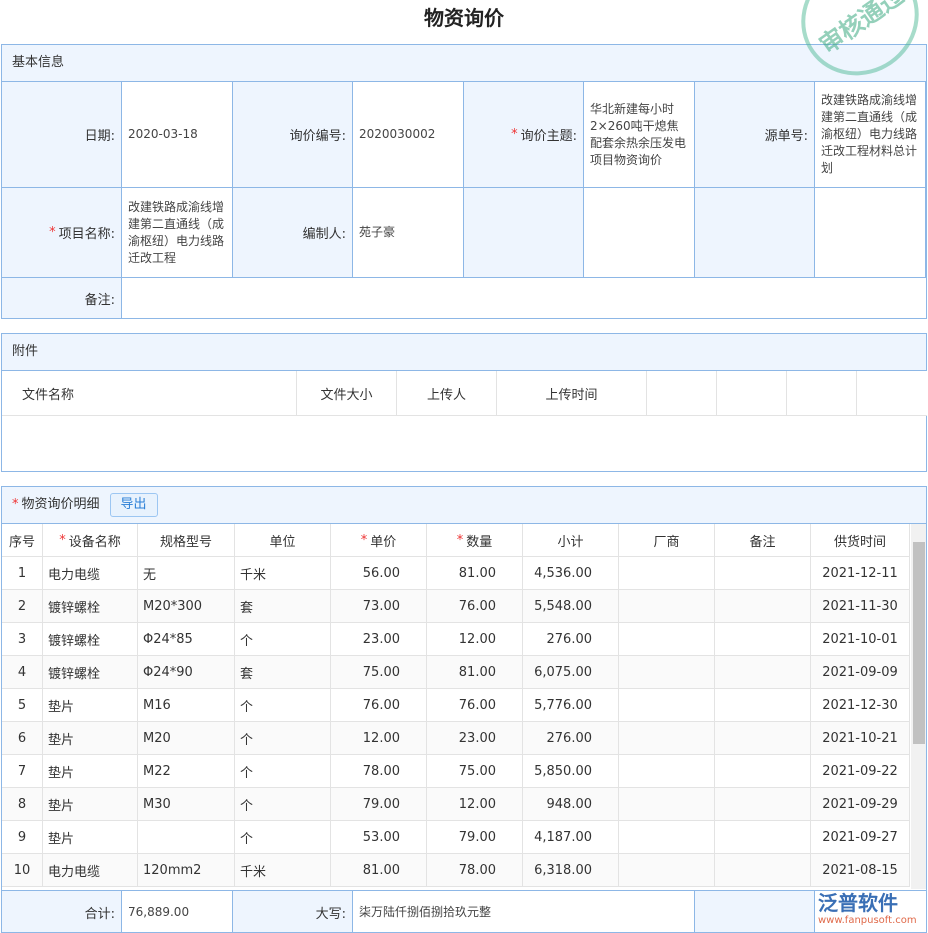 Image resolution: width=928 pixels, height=933 pixels. What do you see at coordinates (186, 672) in the screenshot?
I see `cell-spec: Φ24*90` at bounding box center [186, 672].